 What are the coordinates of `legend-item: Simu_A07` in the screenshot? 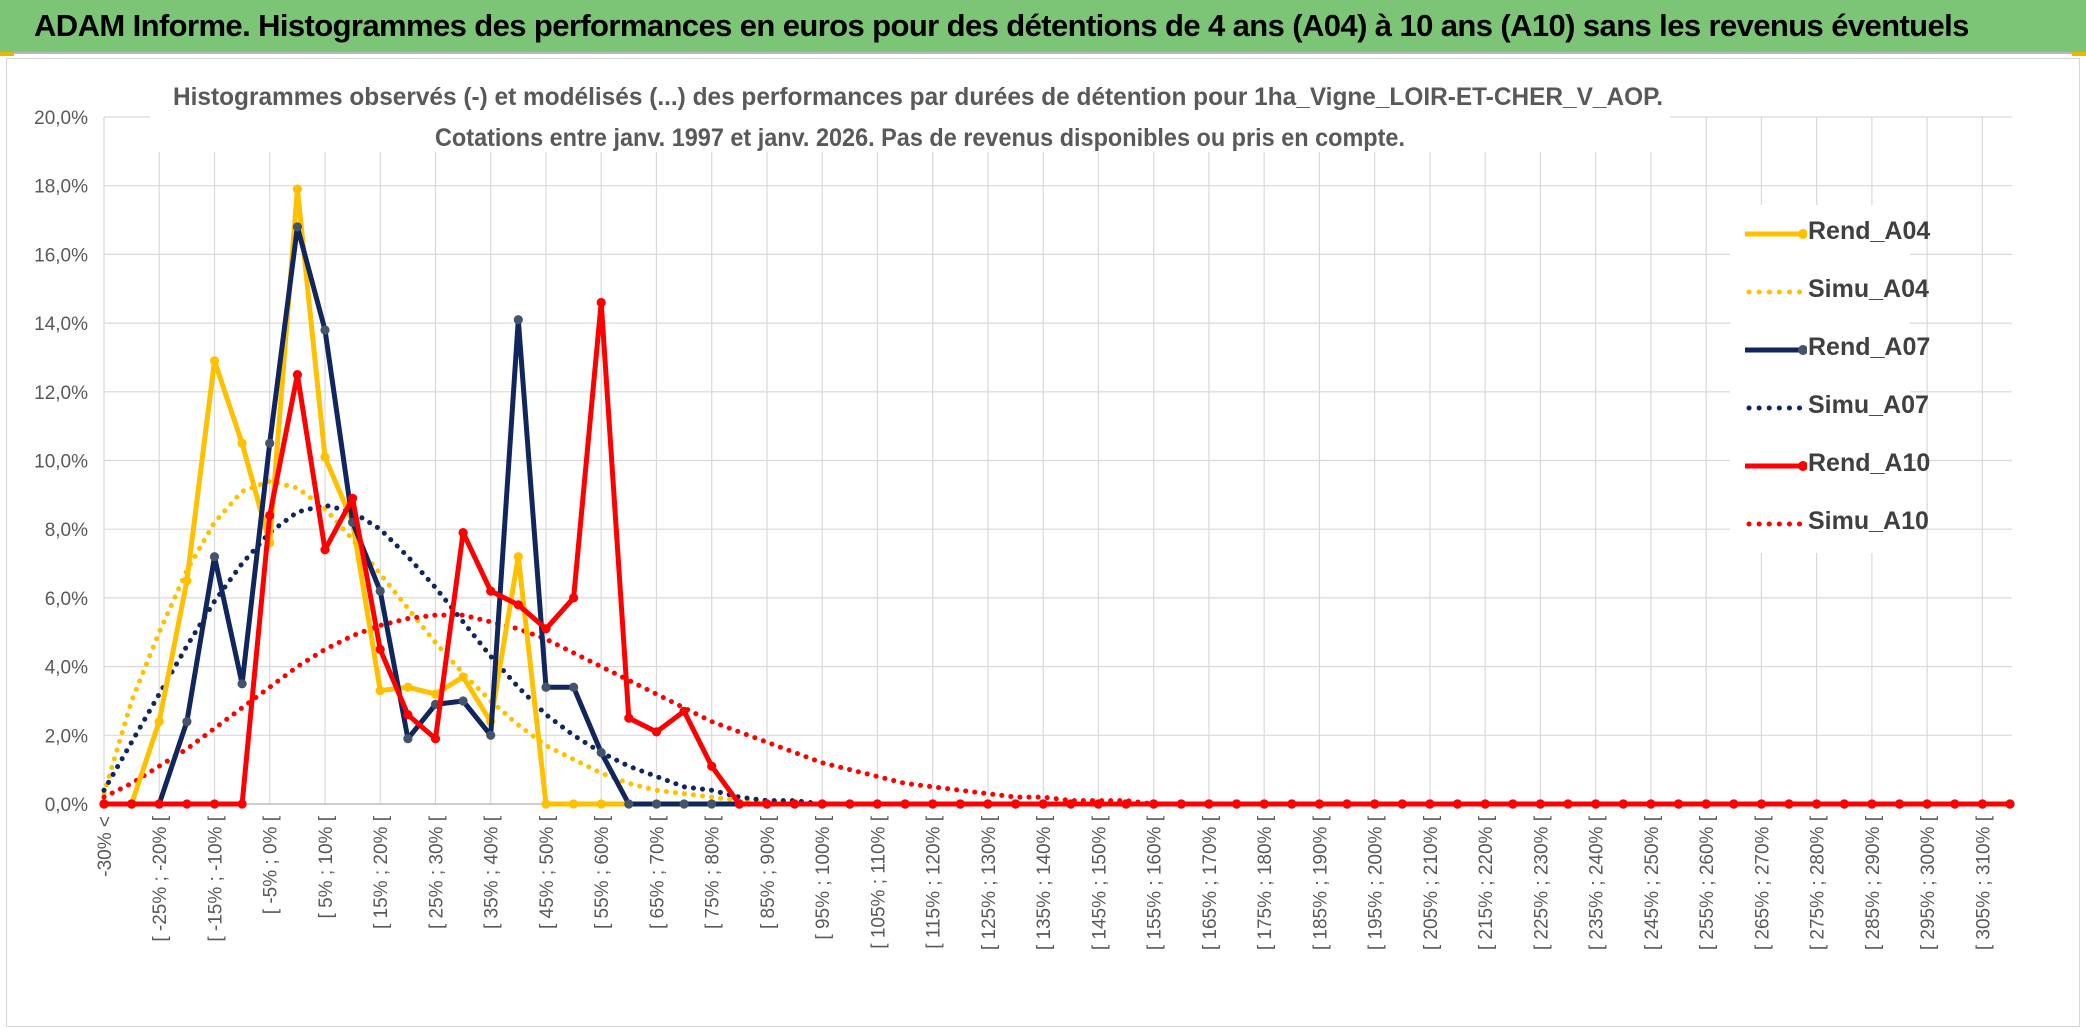 It's located at (1829, 408).